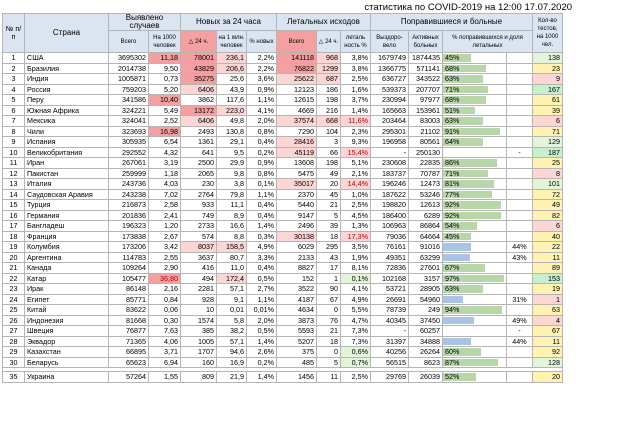  What do you see at coordinates (355, 331) in the screenshot?
I see `row-lpct: 7,3%` at bounding box center [355, 331].